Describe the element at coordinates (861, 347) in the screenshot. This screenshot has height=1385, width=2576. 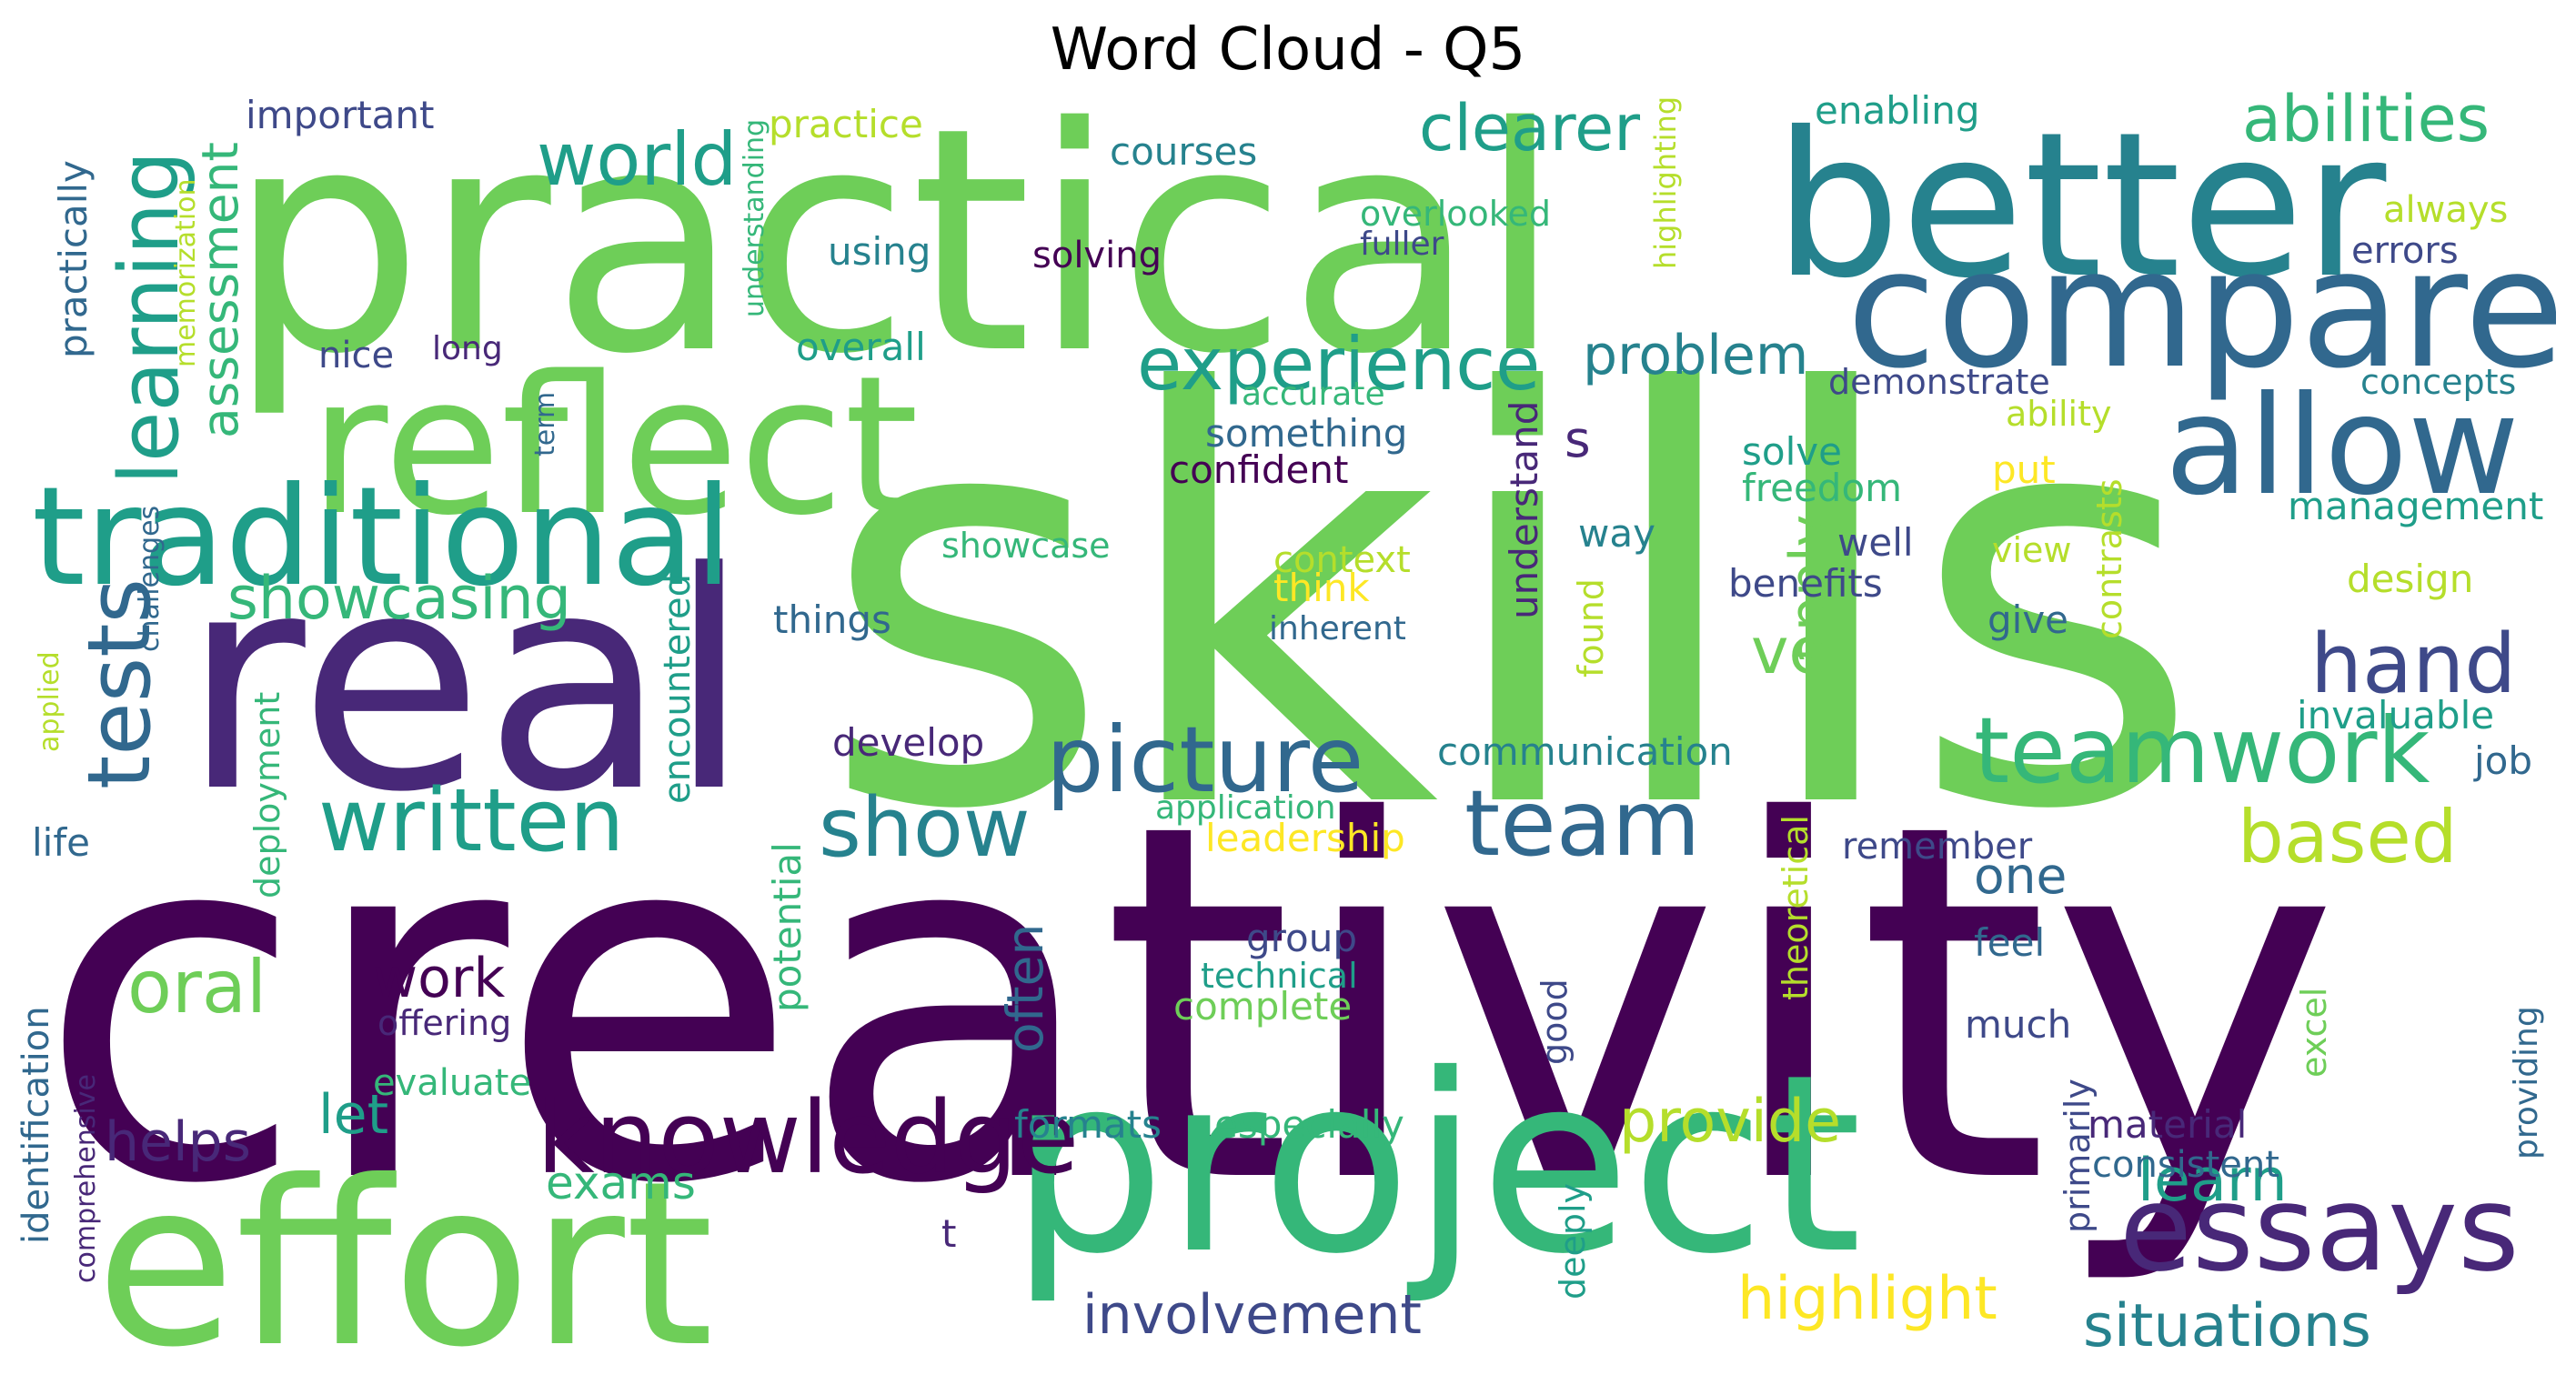
I see `cloud-word-overall: overall` at that location.